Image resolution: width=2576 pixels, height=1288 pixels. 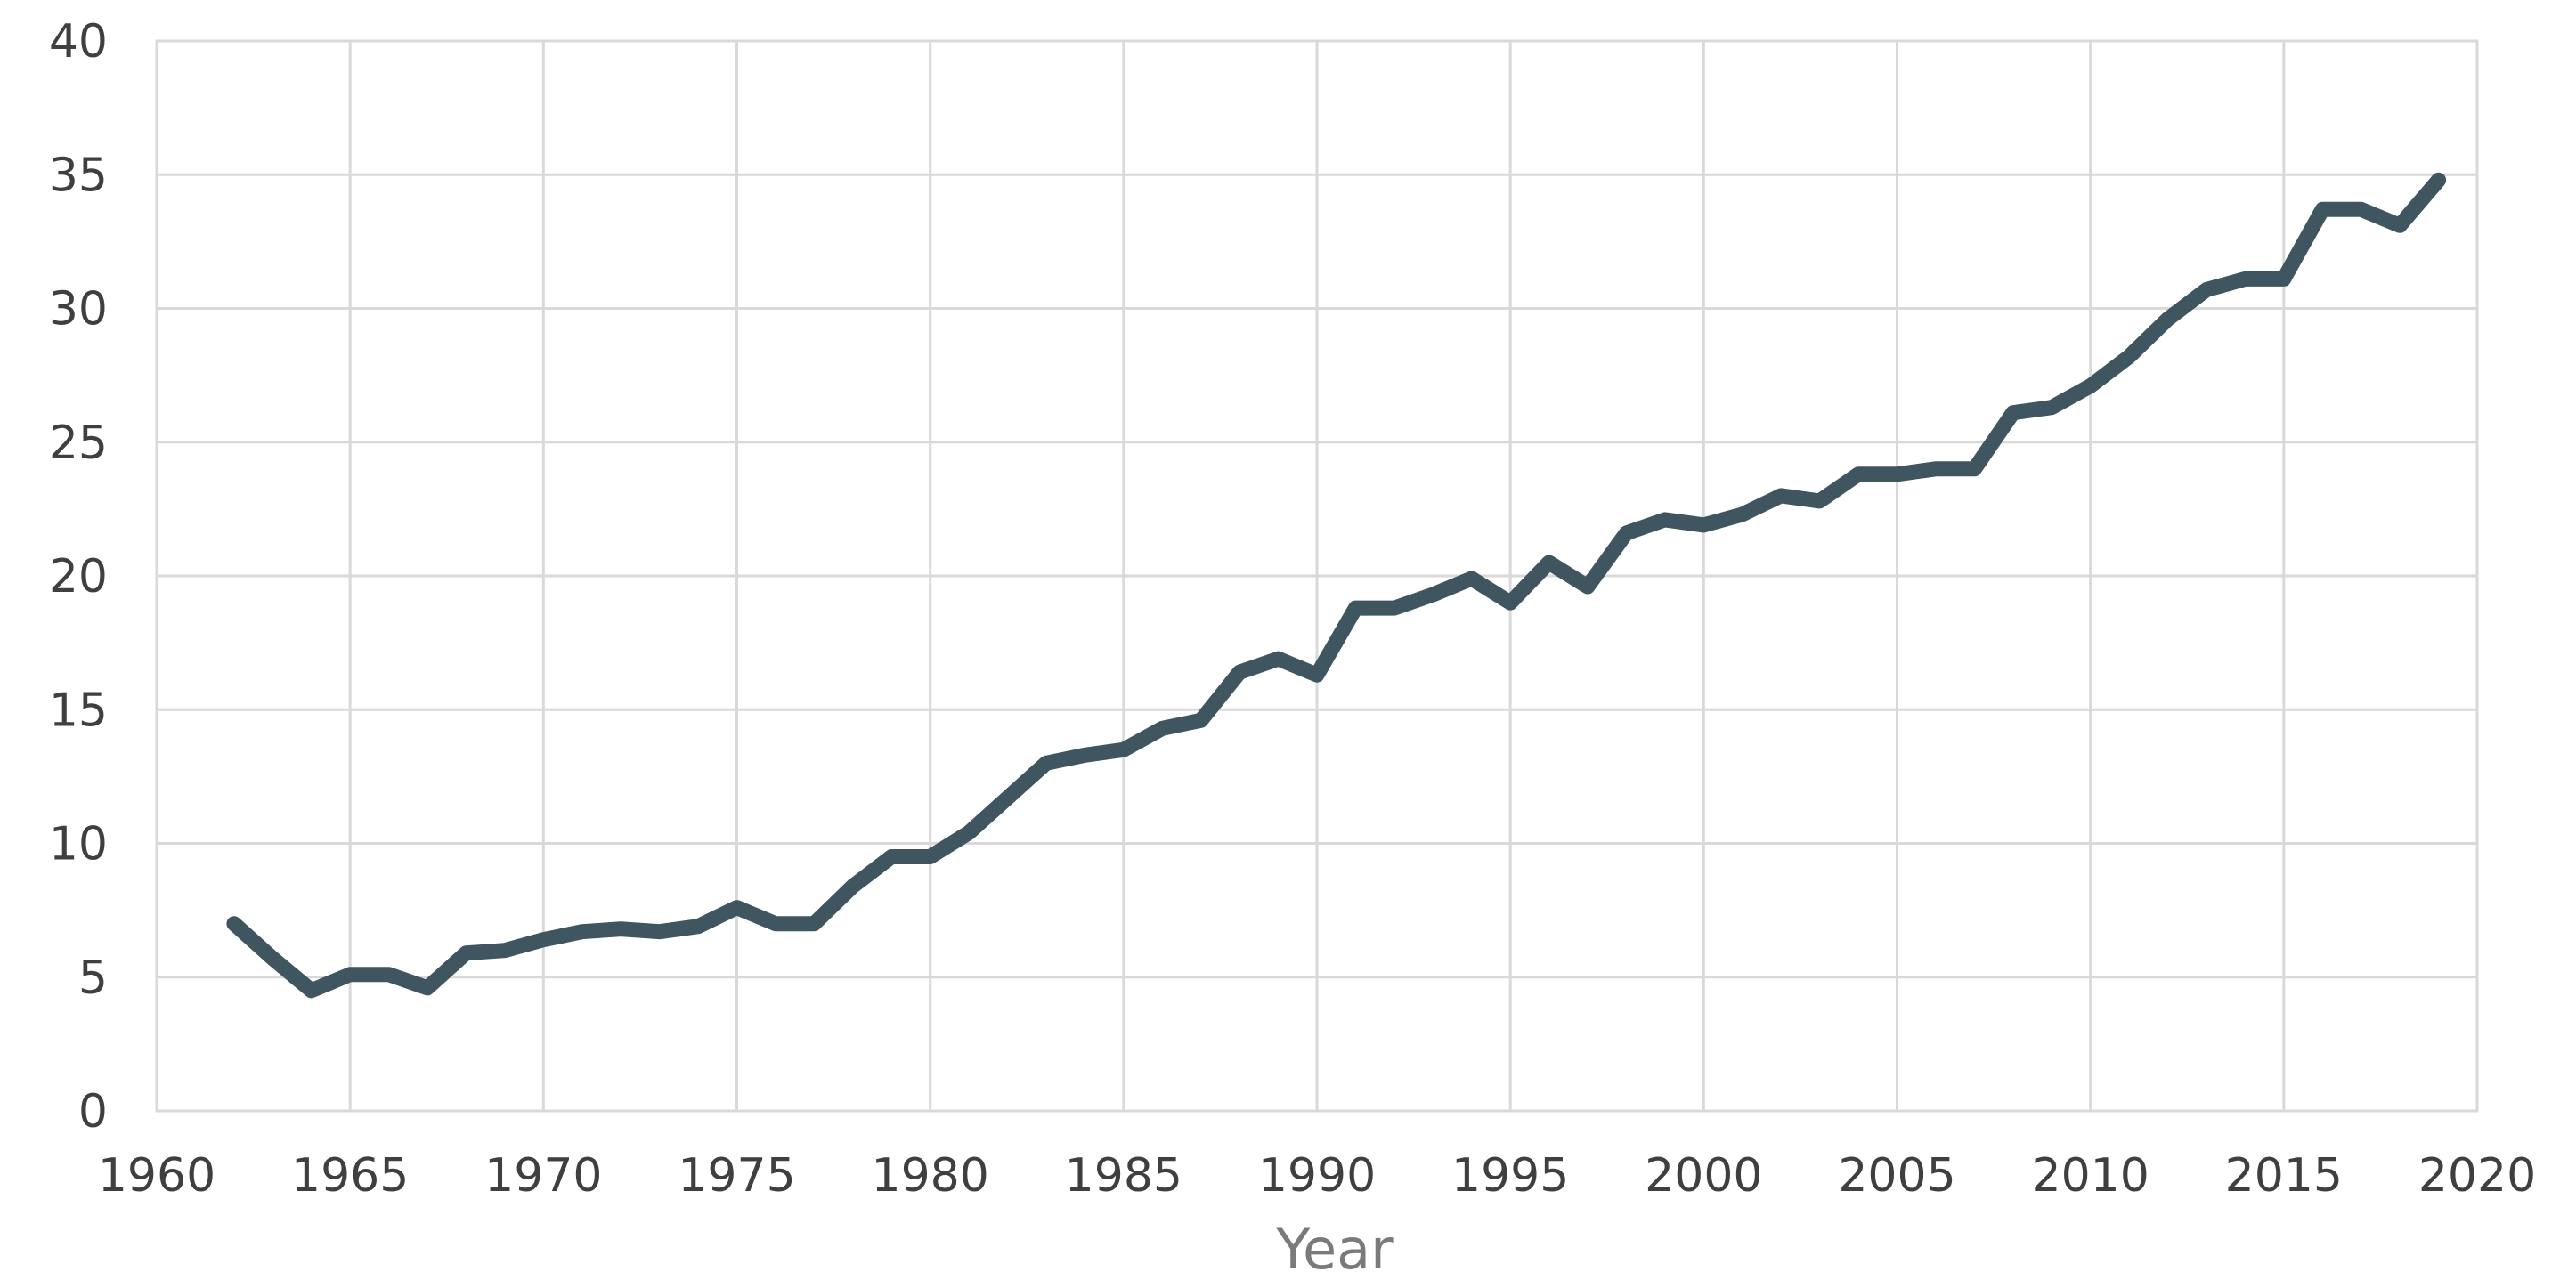 I want to click on x-tick-label: 2015, so click(x=2284, y=1176).